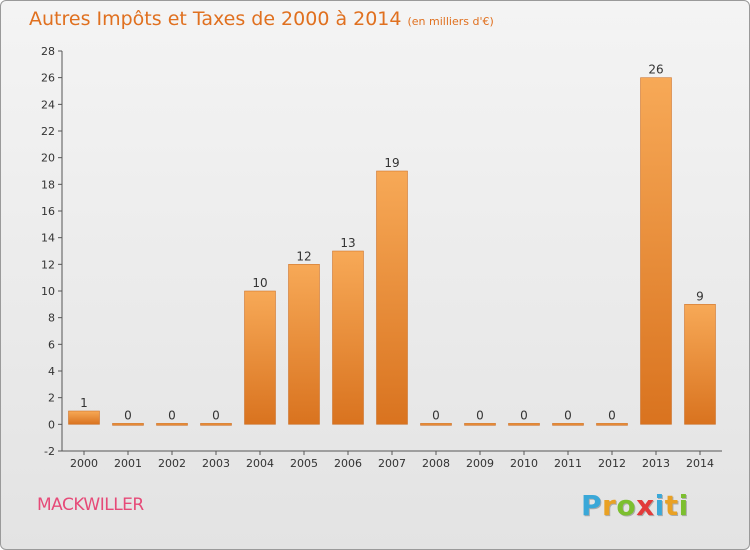  Describe the element at coordinates (304, 344) in the screenshot. I see `bar-2005` at that location.